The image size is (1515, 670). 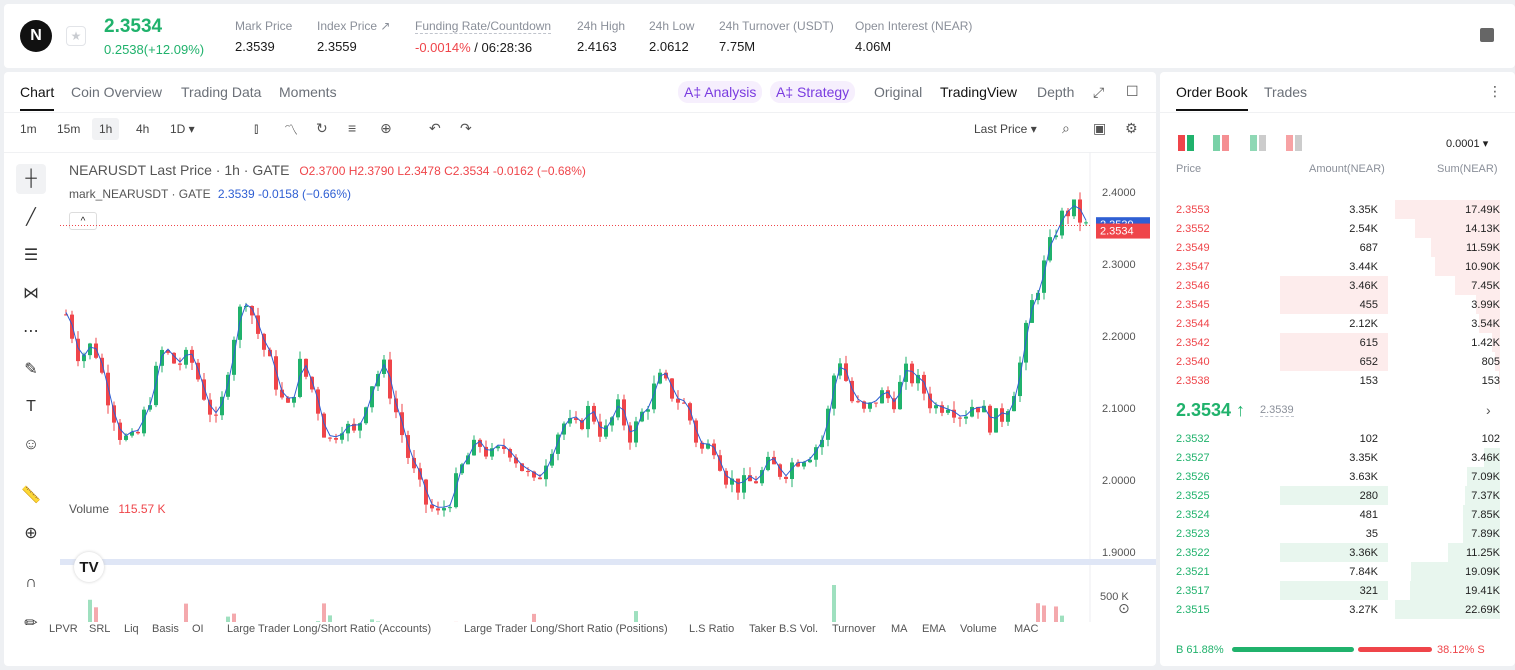 What do you see at coordinates (1131, 128) in the screenshot?
I see `gear-icon: ⚙` at bounding box center [1131, 128].